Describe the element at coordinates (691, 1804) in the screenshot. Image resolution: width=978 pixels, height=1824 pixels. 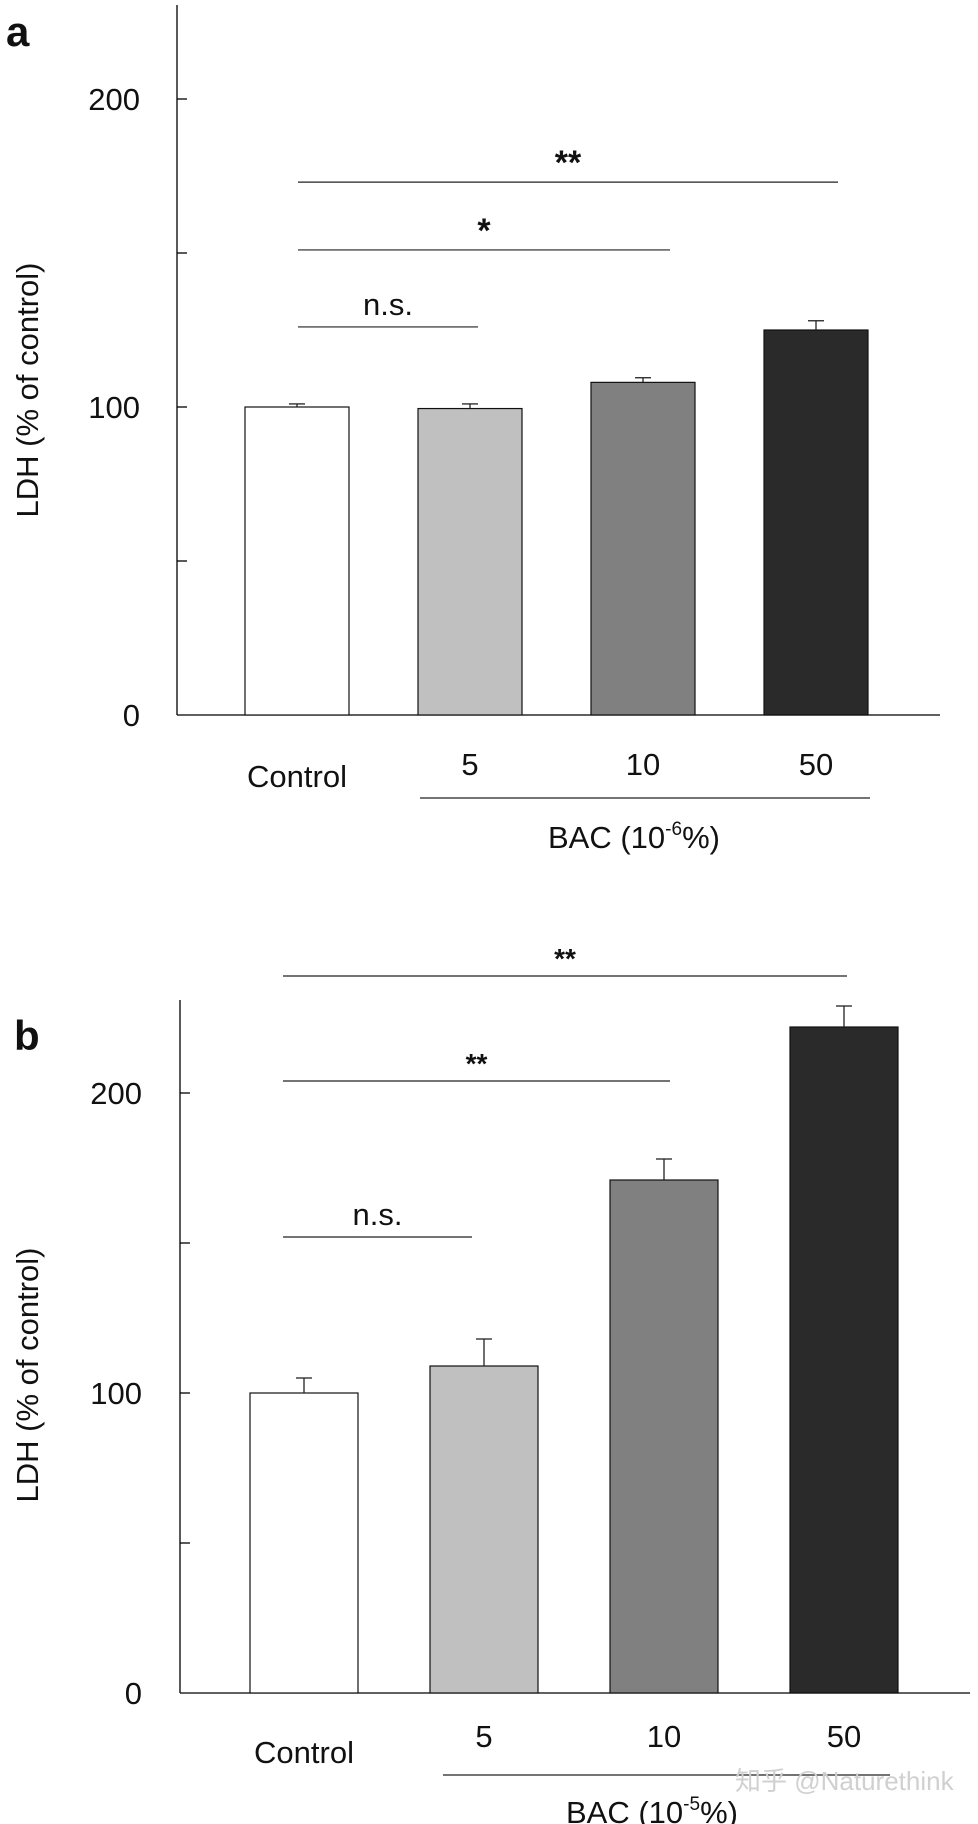
I see `group-label-exponent: -5` at that location.